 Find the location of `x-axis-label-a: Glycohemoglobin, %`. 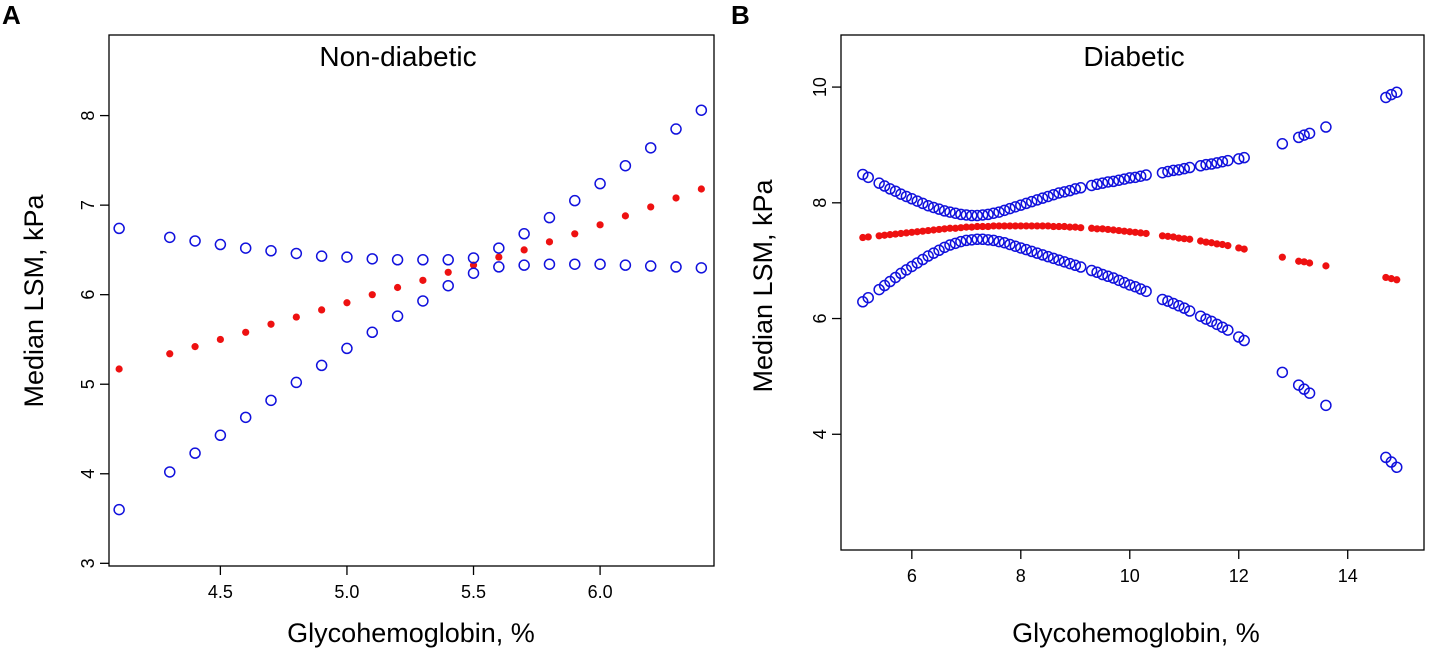

x-axis-label-a: Glycohemoglobin, % is located at coordinates (411, 633).